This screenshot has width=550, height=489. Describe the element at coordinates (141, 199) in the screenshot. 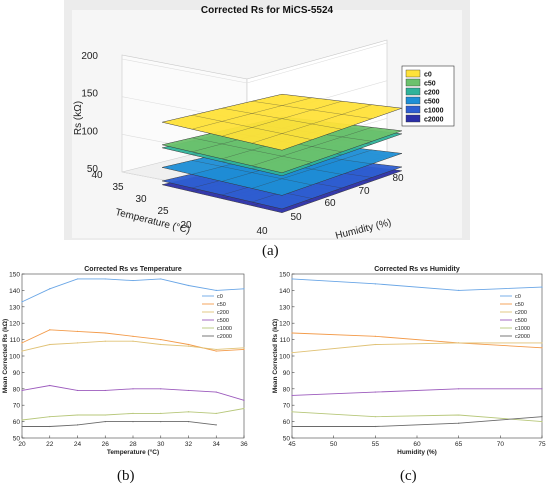

I see `temperature-tick-label: 30` at that location.